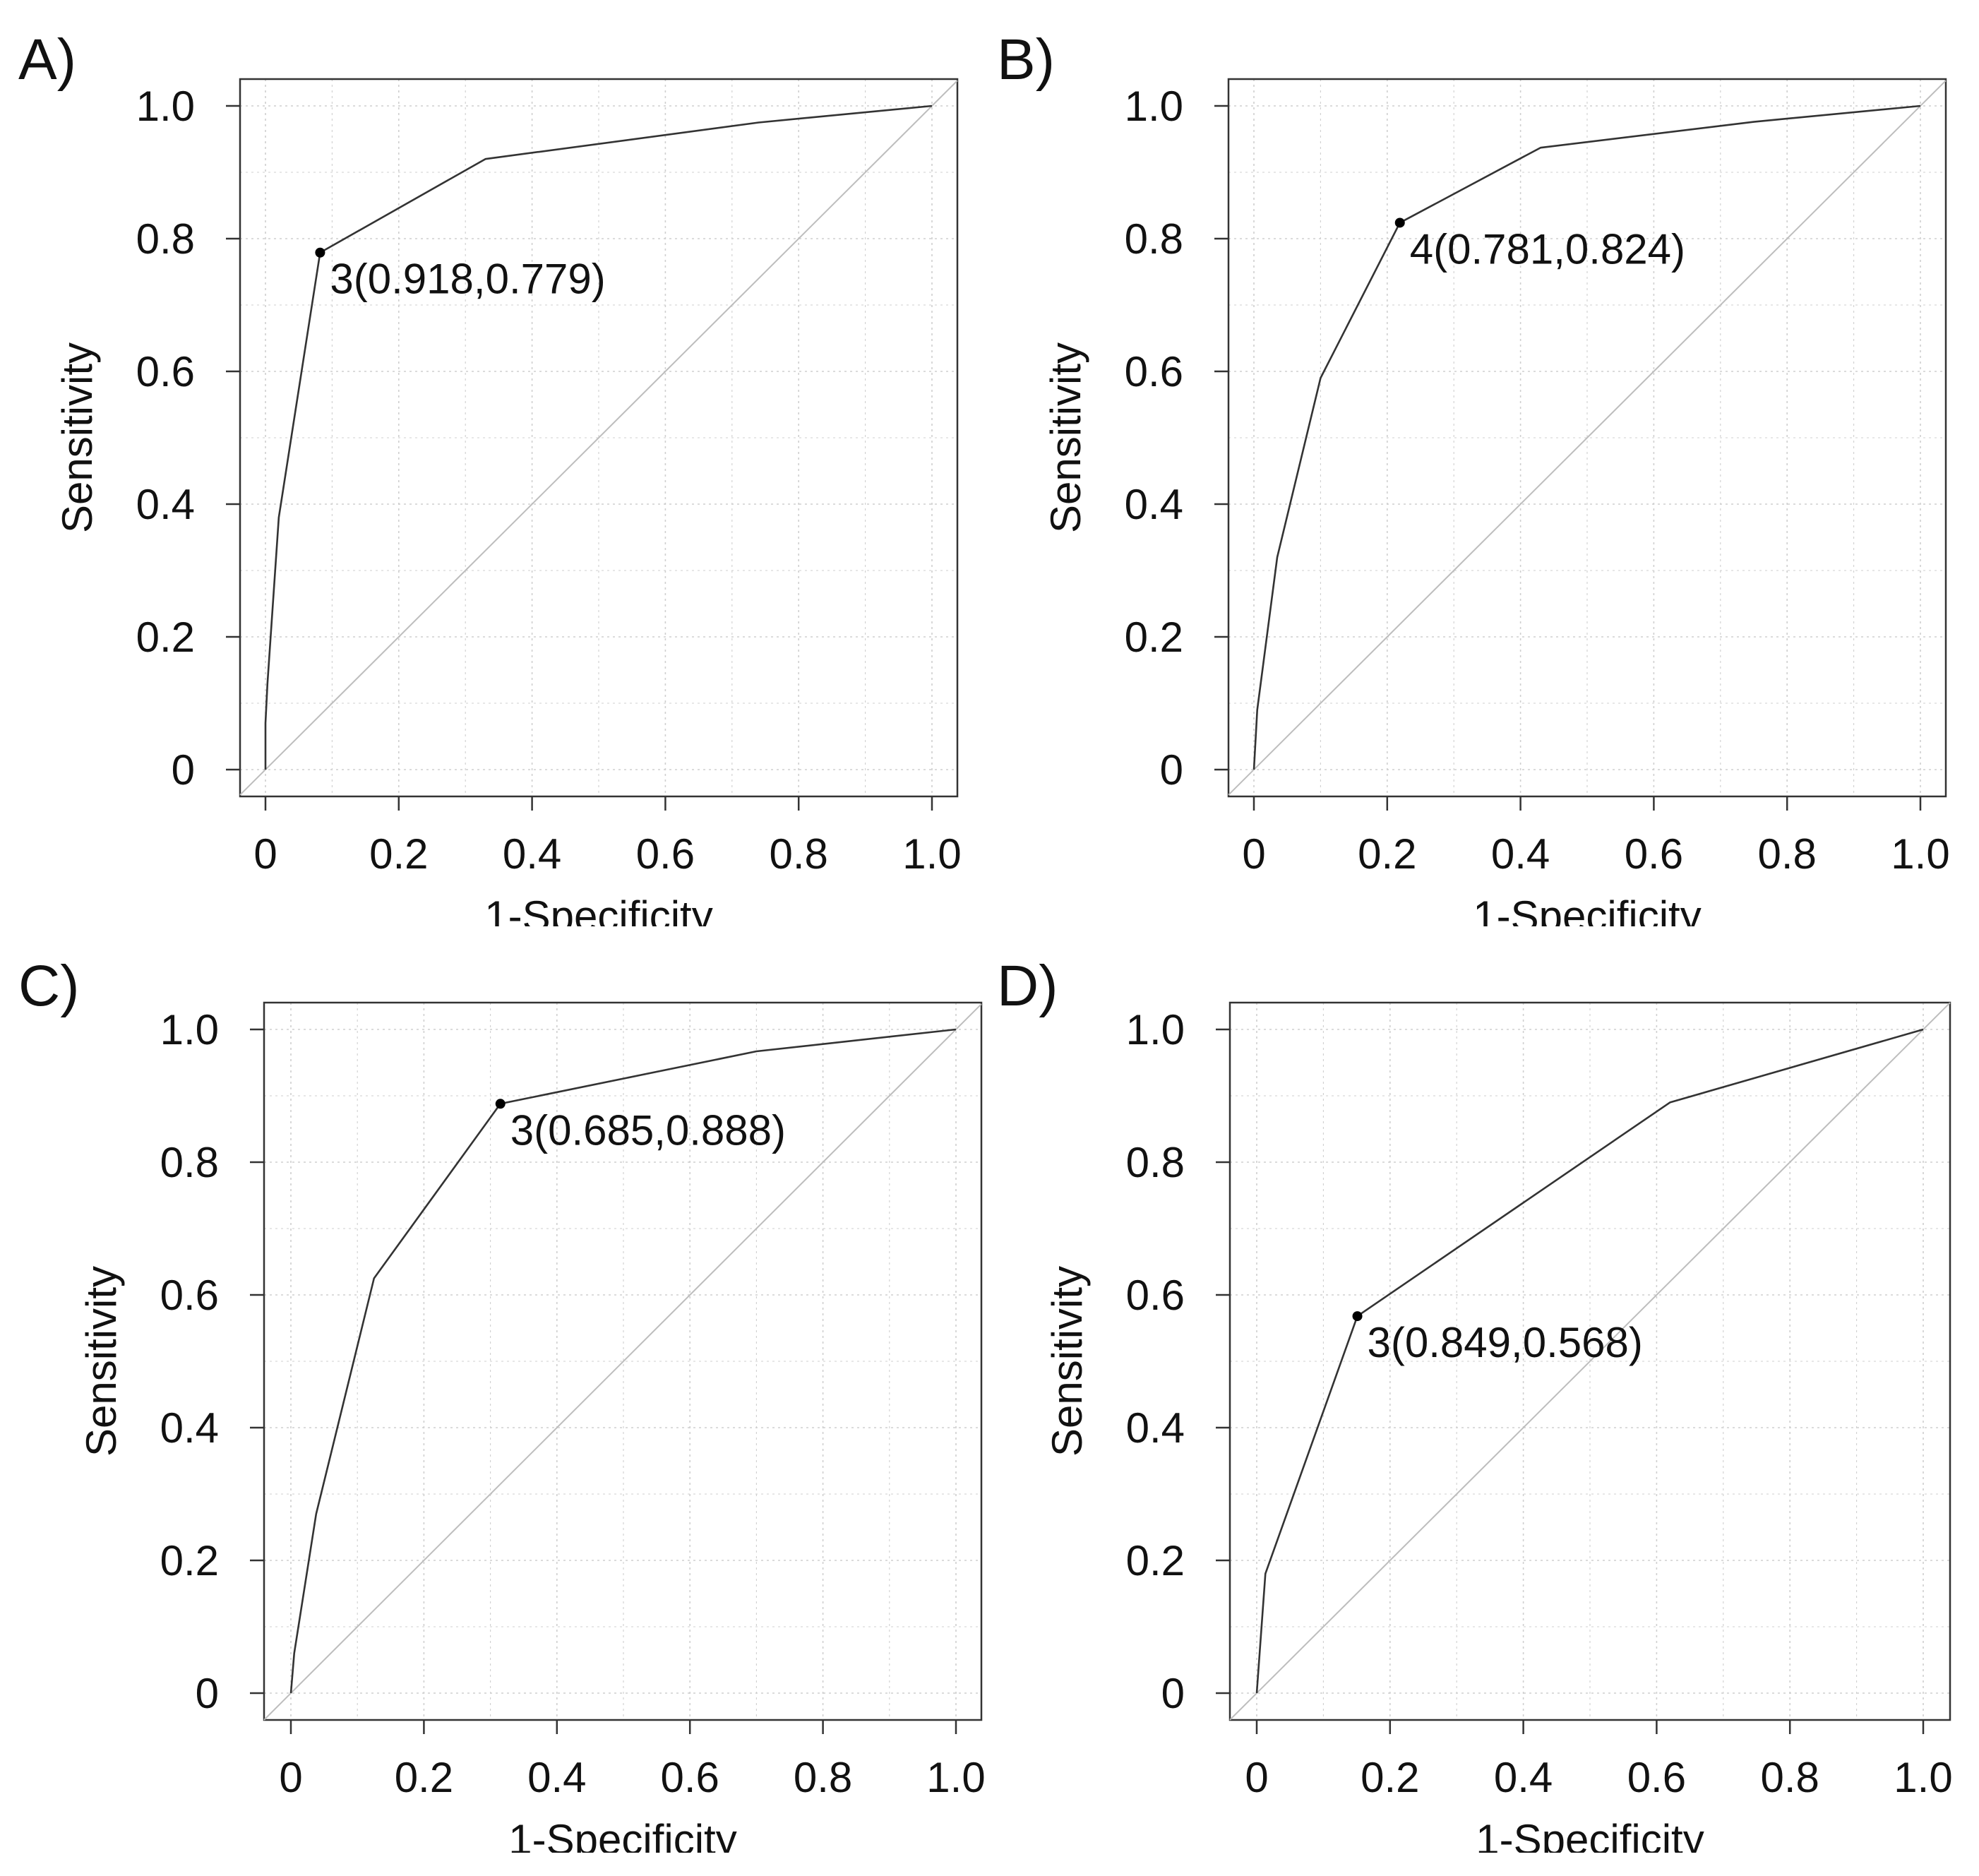  I want to click on cutoff-annotation: 3(0.918,0.779), so click(467, 279).